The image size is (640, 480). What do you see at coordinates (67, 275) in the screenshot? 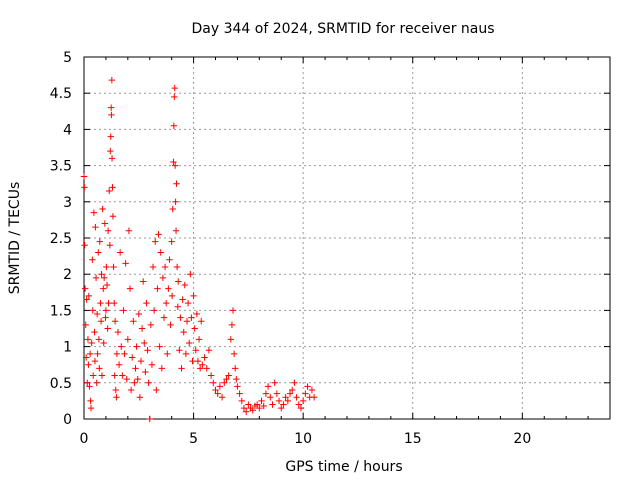
I see `y-tick-label: 2` at bounding box center [67, 275].